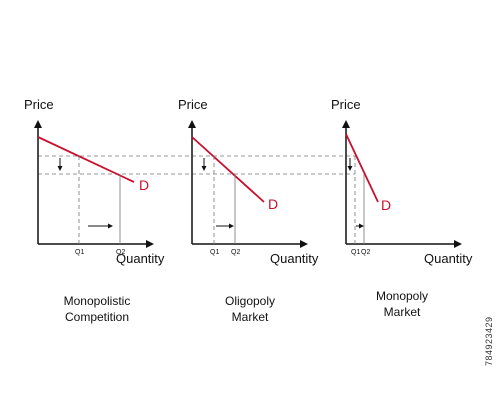  What do you see at coordinates (402, 304) in the screenshot?
I see `caption-monopoly: Monopoly Market` at bounding box center [402, 304].